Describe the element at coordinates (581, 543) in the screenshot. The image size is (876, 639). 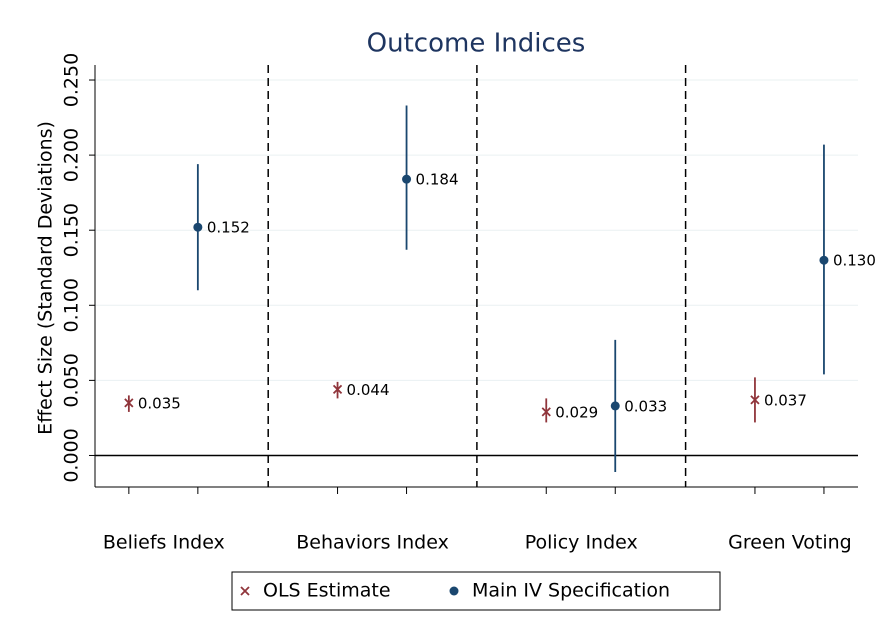
I see `x-tick-label: Policy Index` at that location.